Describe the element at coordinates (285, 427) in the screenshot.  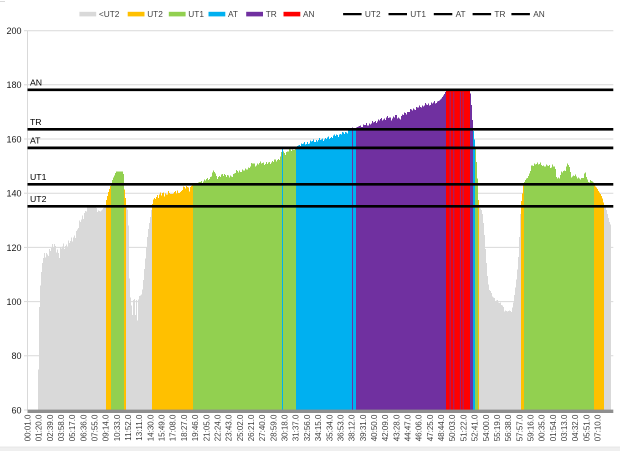
I see `svg-text: 30:18.0` at that location.